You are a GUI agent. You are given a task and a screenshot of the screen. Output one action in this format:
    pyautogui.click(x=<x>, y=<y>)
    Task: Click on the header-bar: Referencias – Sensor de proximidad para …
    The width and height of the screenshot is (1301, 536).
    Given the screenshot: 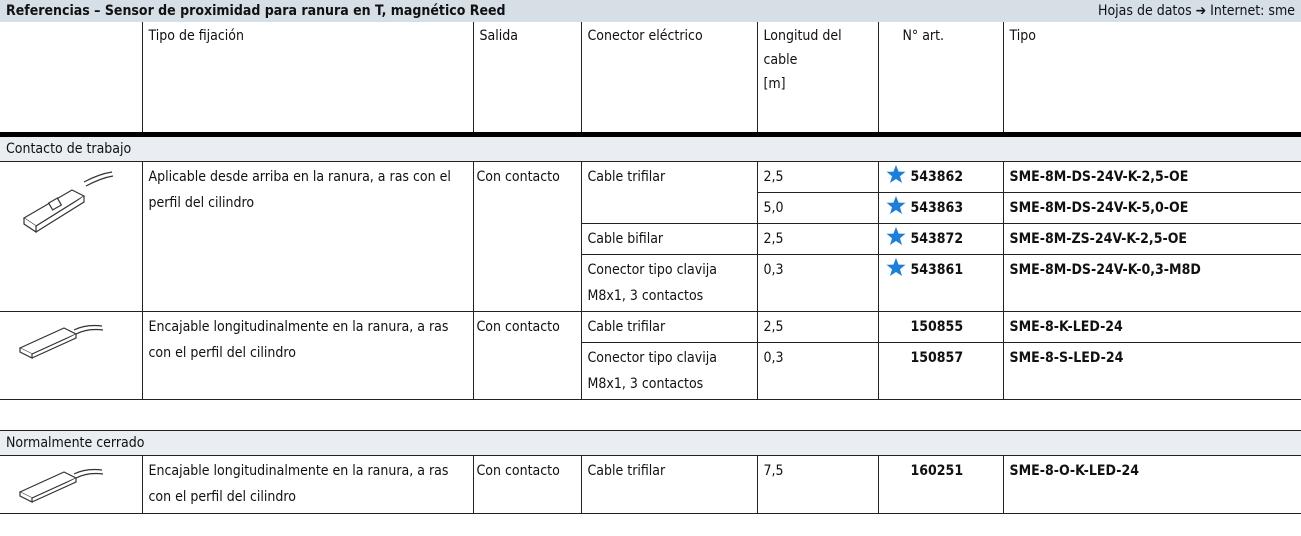 What is the action you would take?
    pyautogui.click(x=650, y=11)
    